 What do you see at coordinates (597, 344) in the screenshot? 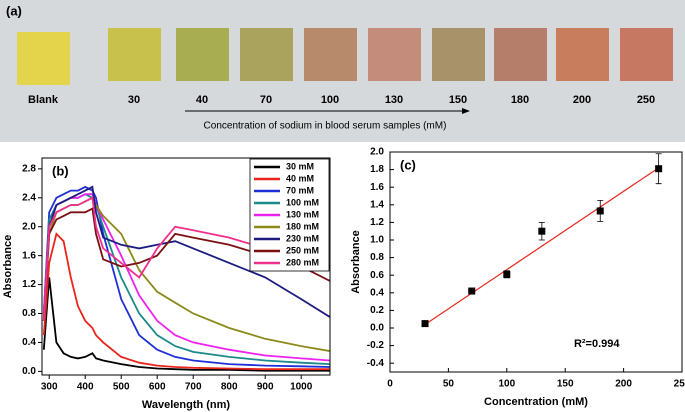
I see `annotation: R²=0.994` at bounding box center [597, 344].